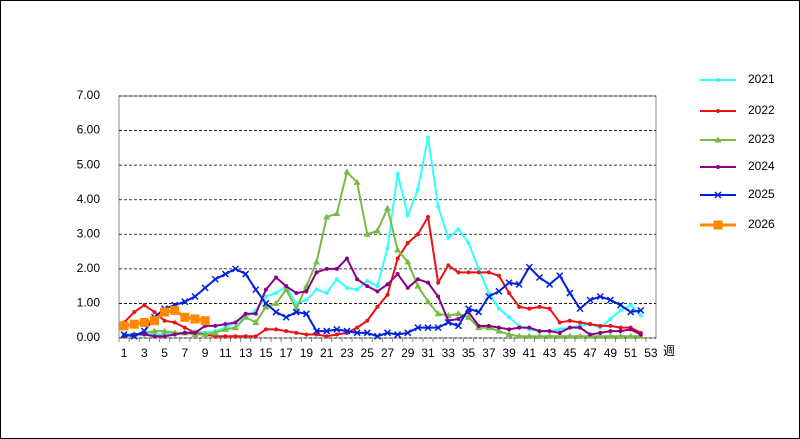  Describe the element at coordinates (449, 353) in the screenshot. I see `x-tick-label: 33` at that location.